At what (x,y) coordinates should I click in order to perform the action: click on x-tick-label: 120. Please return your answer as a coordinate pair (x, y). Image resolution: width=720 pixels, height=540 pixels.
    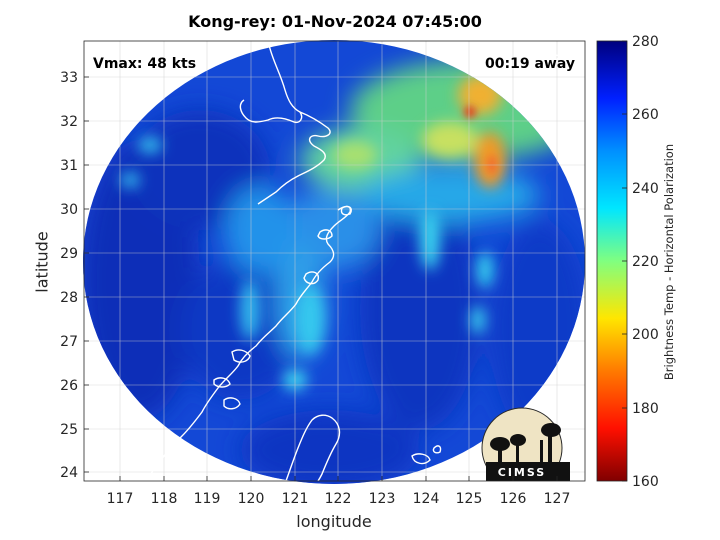
    Looking at the image, I should click on (251, 499).